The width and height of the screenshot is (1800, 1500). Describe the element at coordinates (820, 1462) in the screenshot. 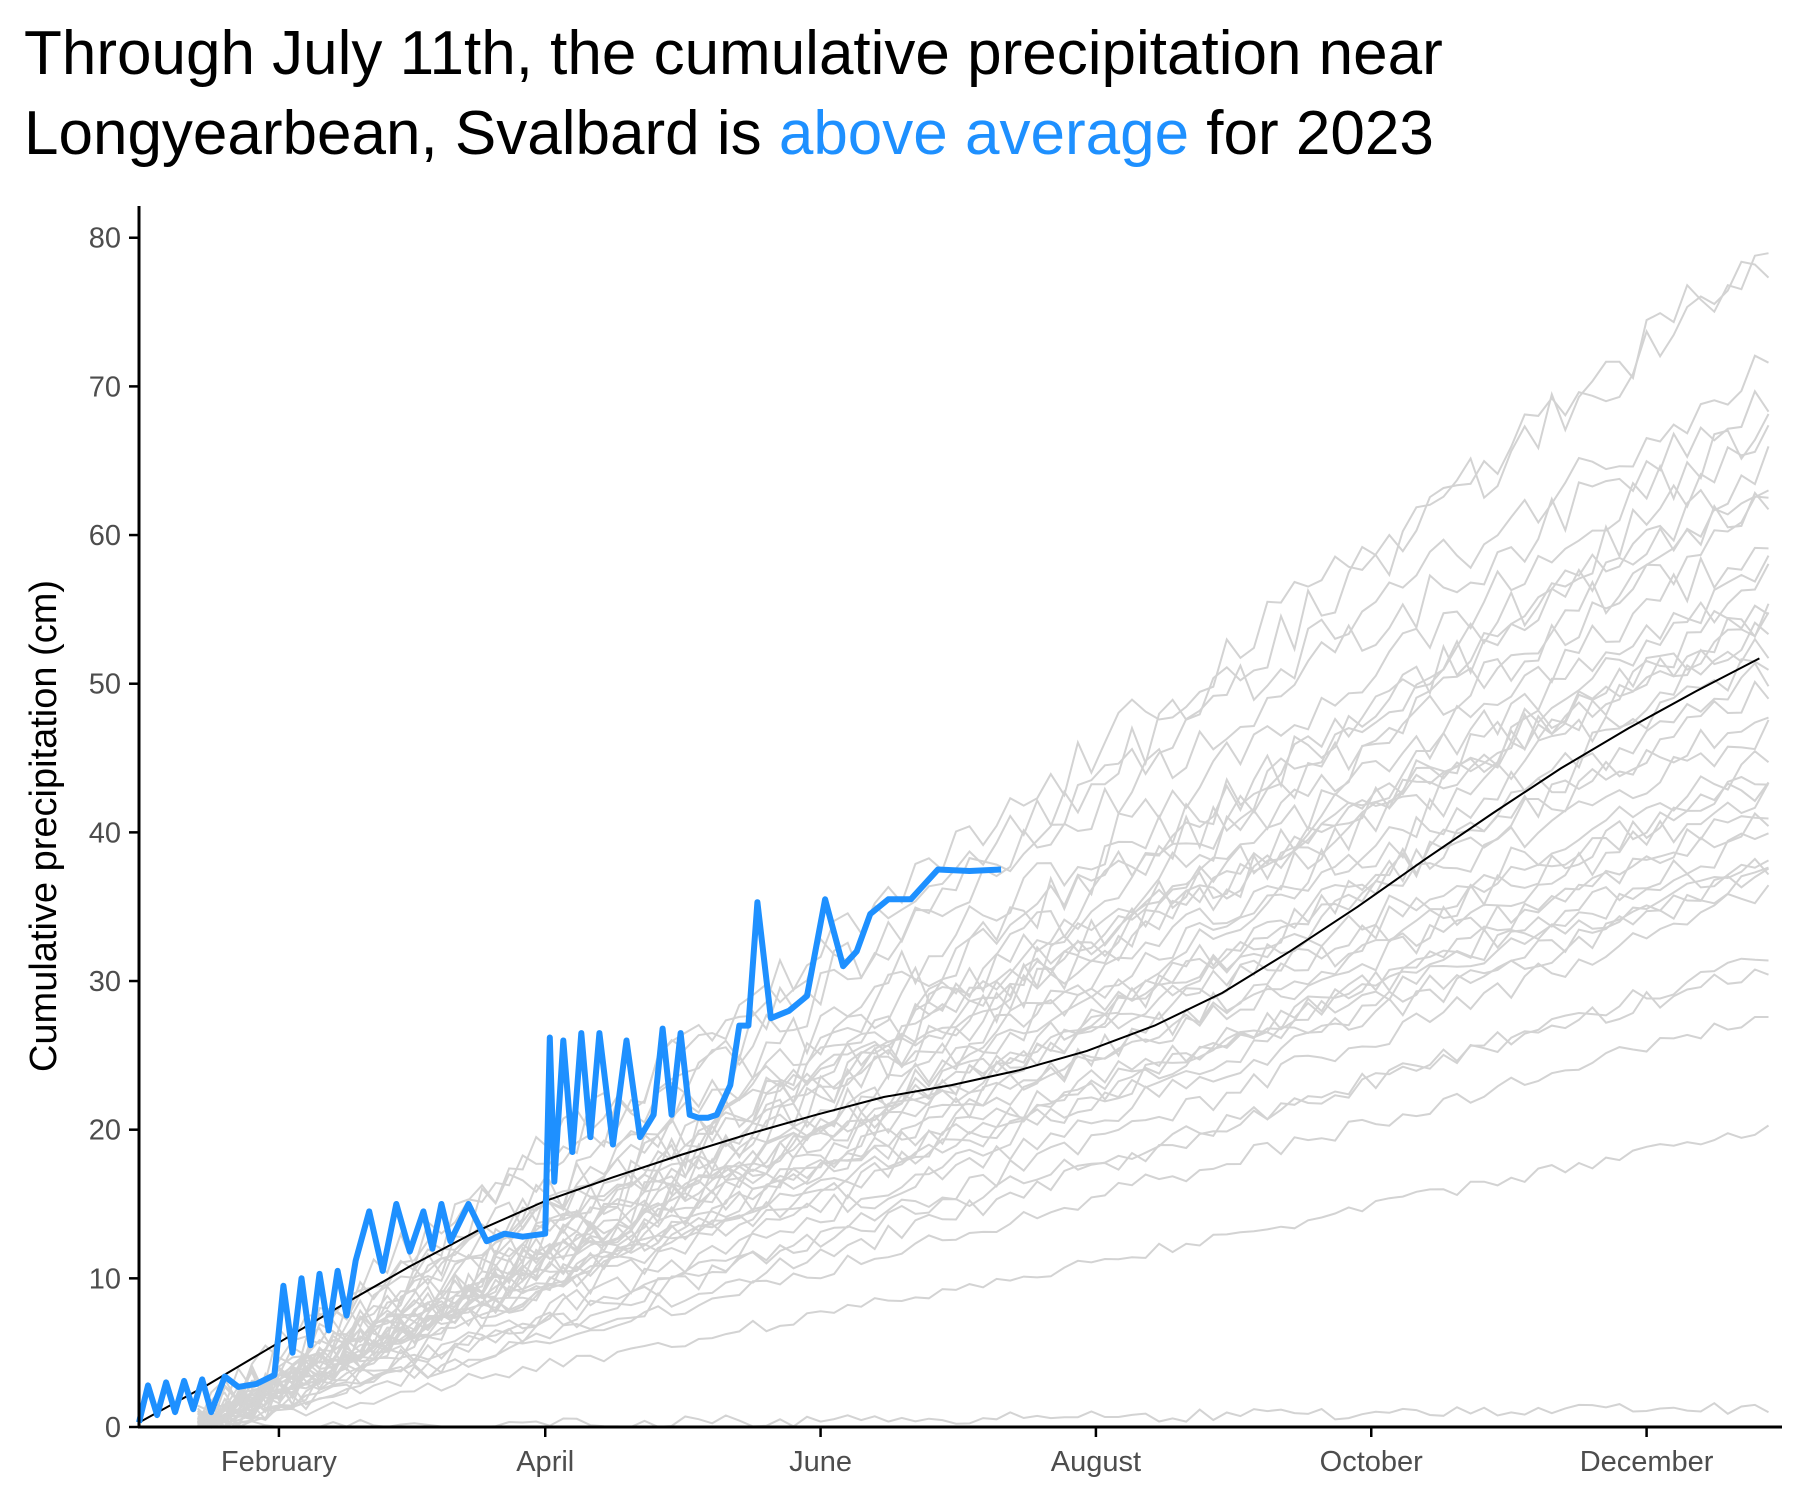

I see `x-tick-label: June` at that location.